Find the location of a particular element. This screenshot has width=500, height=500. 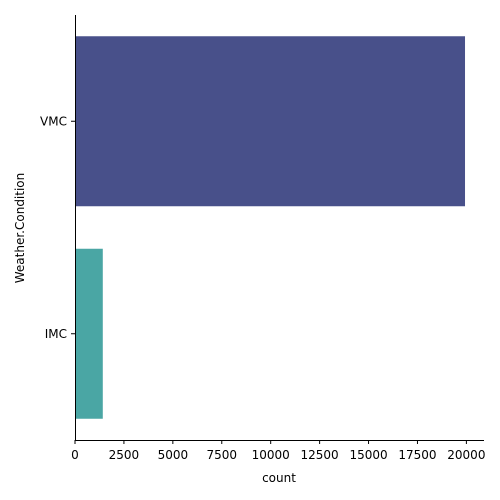

y-tick-label-vmc: VMC is located at coordinates (53, 121).